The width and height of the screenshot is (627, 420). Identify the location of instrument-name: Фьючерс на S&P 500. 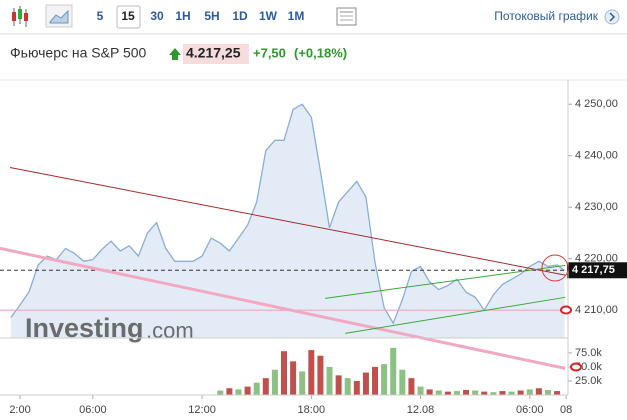
(78, 53).